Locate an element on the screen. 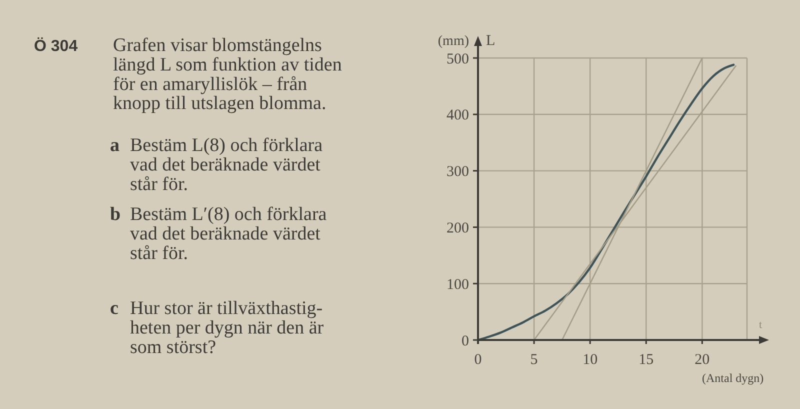  y-axis-title: L is located at coordinates (491, 41).